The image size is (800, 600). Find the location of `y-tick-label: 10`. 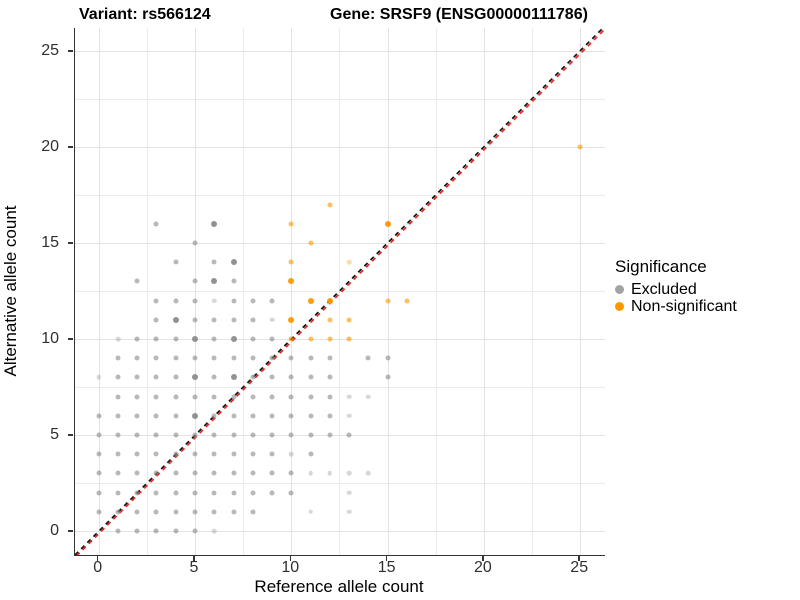

y-tick-label: 10 is located at coordinates (50, 338).